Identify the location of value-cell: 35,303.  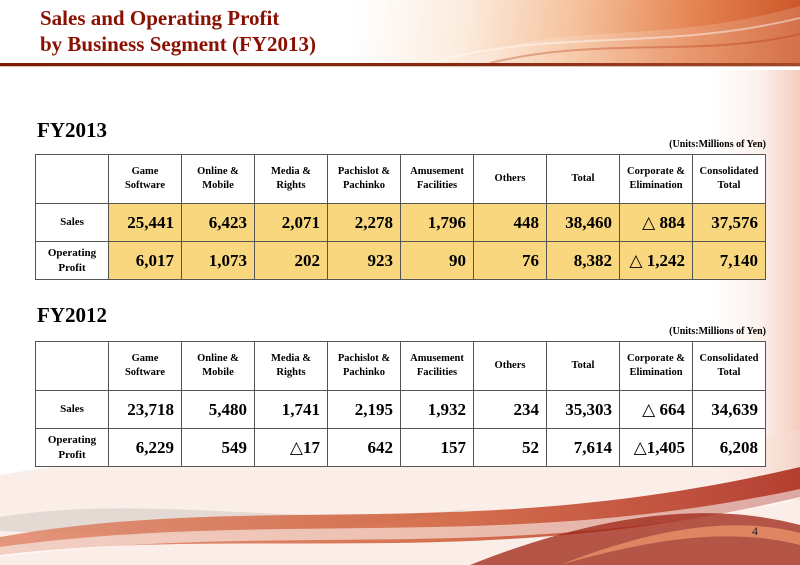
(583, 409).